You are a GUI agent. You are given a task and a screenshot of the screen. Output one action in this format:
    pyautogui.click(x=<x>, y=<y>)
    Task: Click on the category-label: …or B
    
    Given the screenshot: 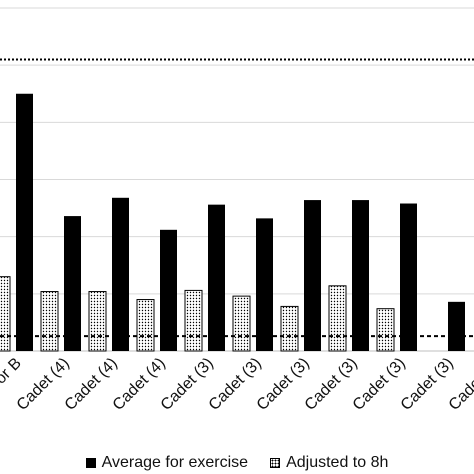 What is the action you would take?
    pyautogui.click(x=12, y=377)
    